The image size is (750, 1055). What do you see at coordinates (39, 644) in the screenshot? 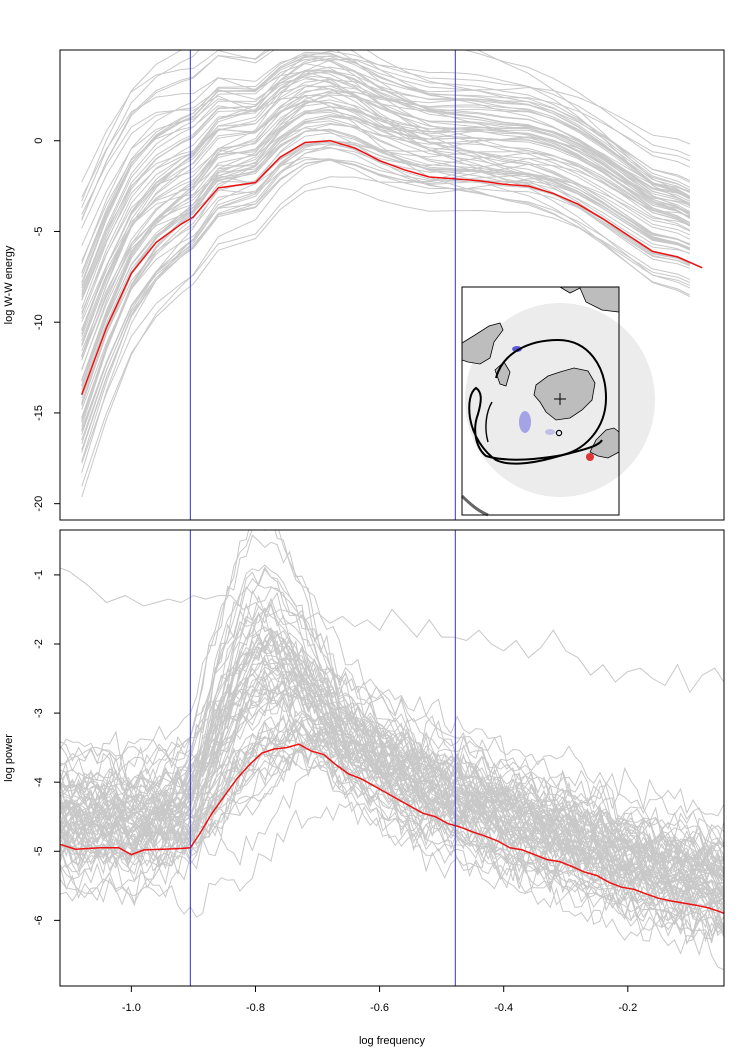
I see `y-tick-label: -2` at bounding box center [39, 644].